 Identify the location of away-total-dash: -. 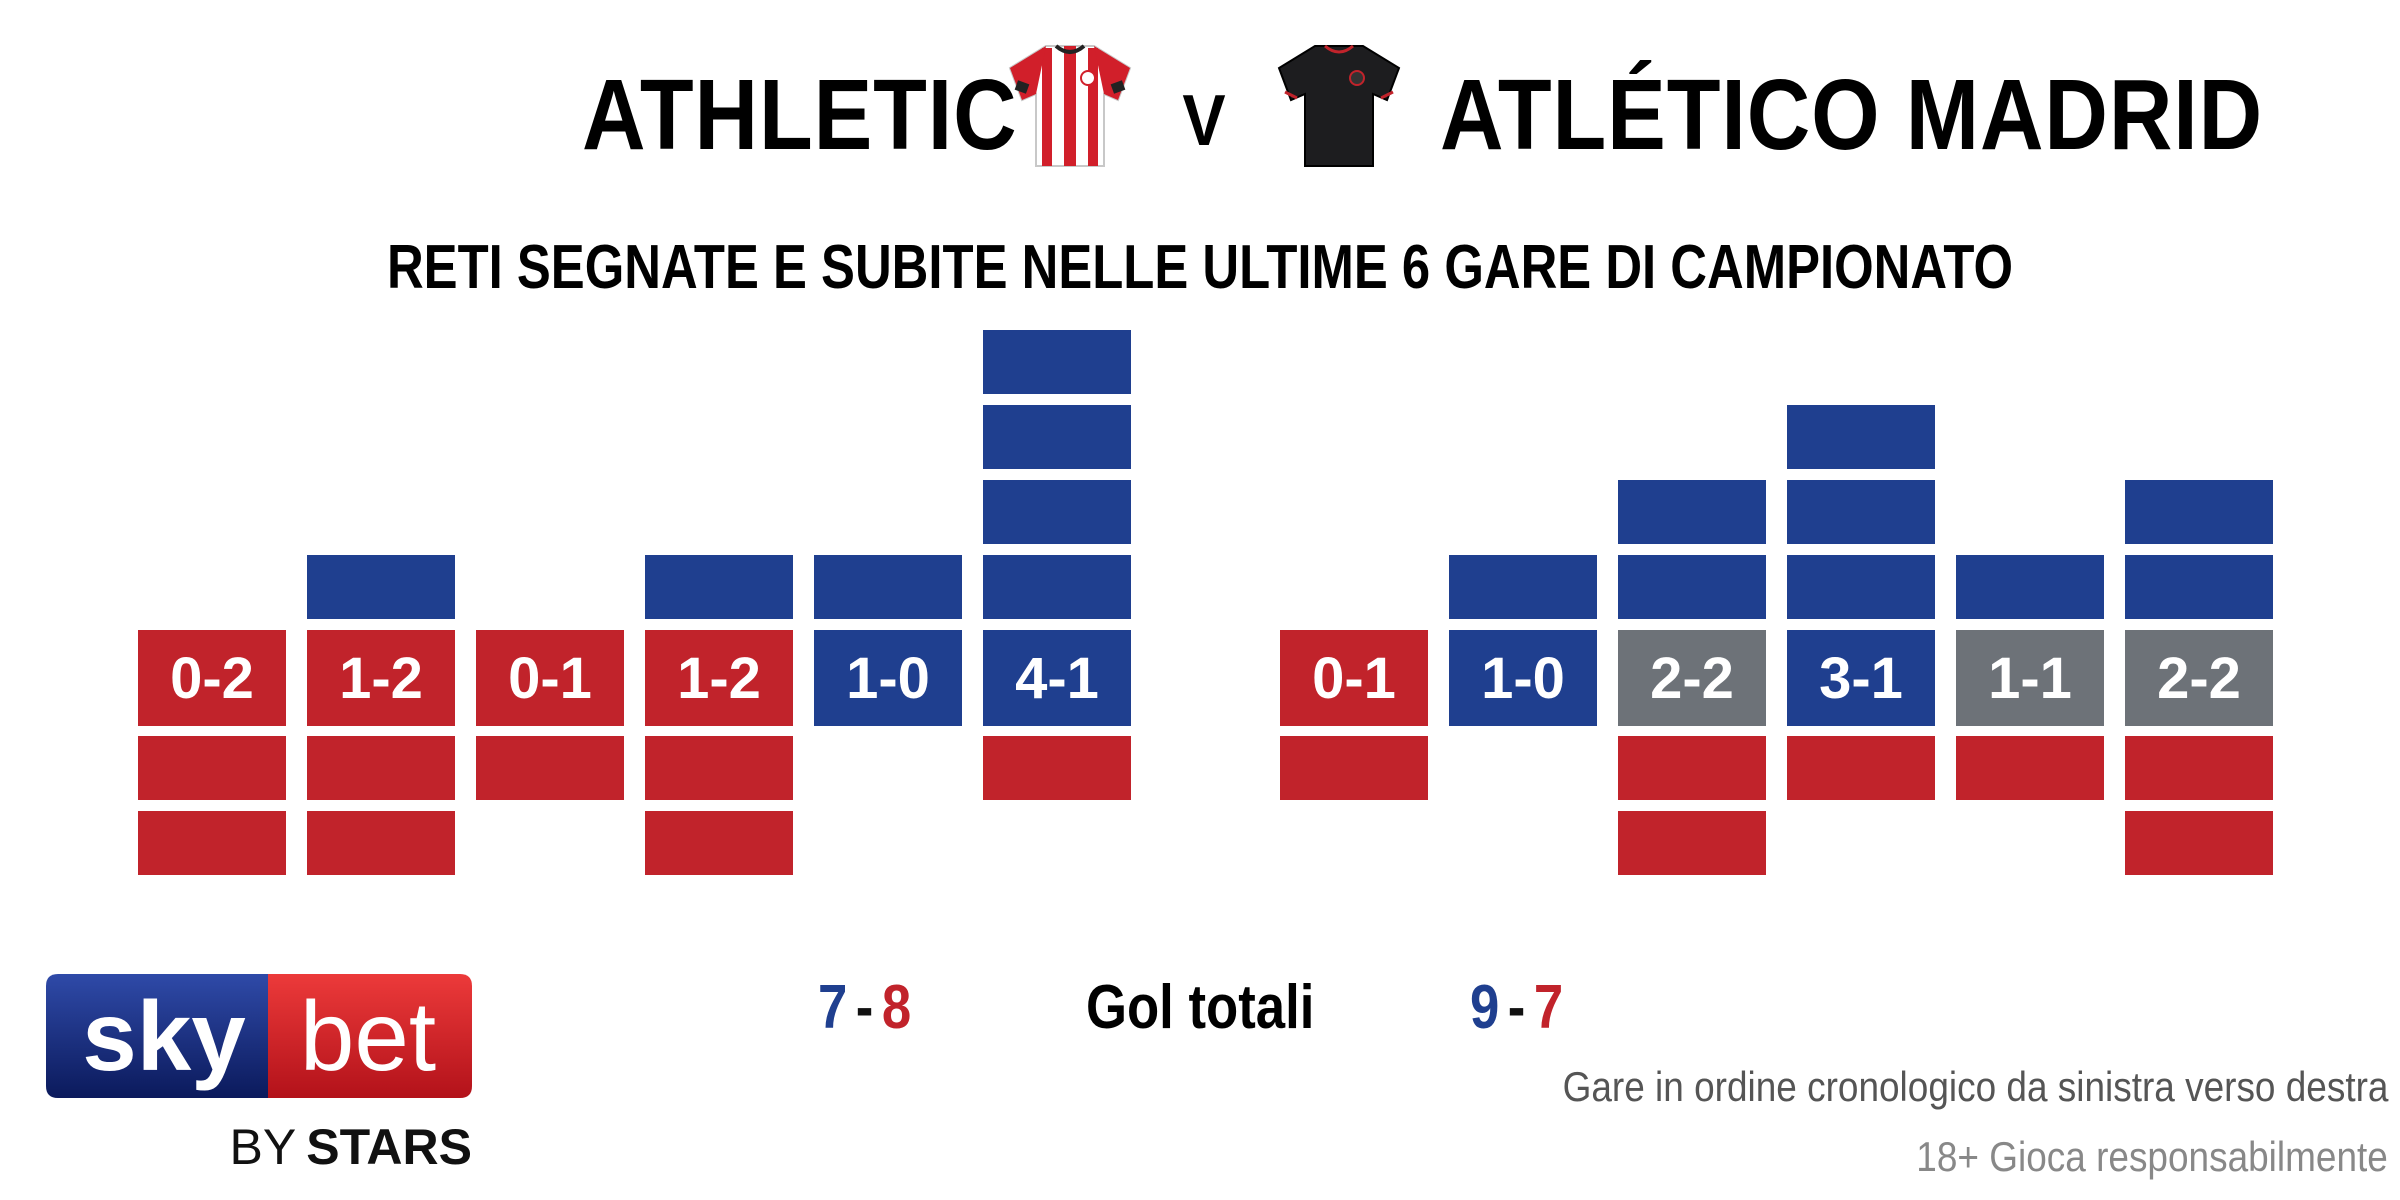
(1516, 1007).